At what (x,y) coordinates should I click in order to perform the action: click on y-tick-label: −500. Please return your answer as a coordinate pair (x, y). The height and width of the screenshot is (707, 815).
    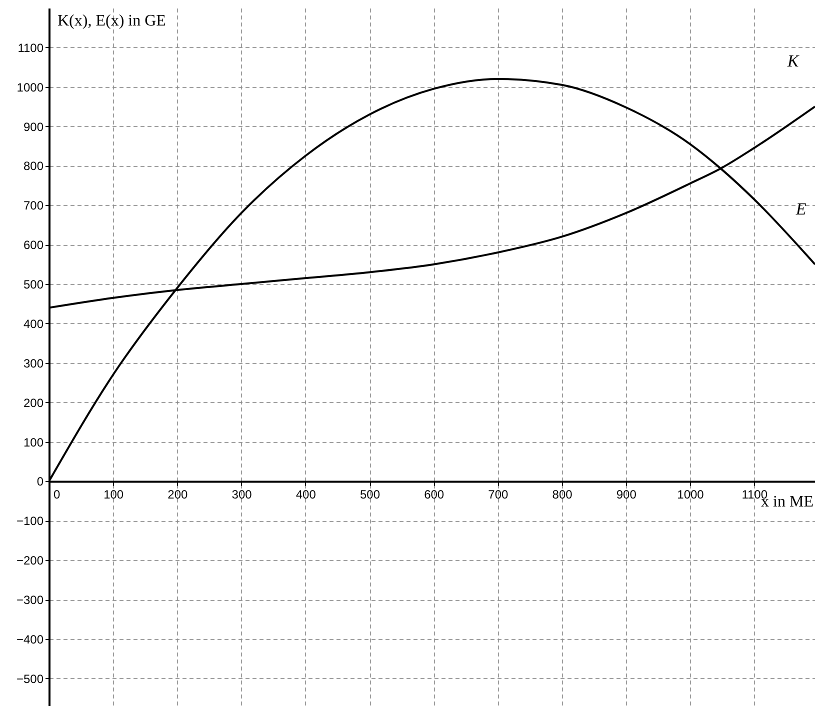
    Looking at the image, I should click on (30, 679).